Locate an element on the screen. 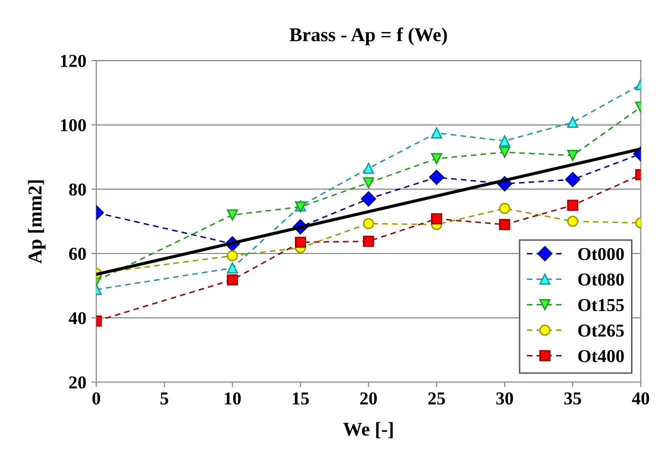 The image size is (664, 466). x-tick-label: 35 is located at coordinates (573, 398).